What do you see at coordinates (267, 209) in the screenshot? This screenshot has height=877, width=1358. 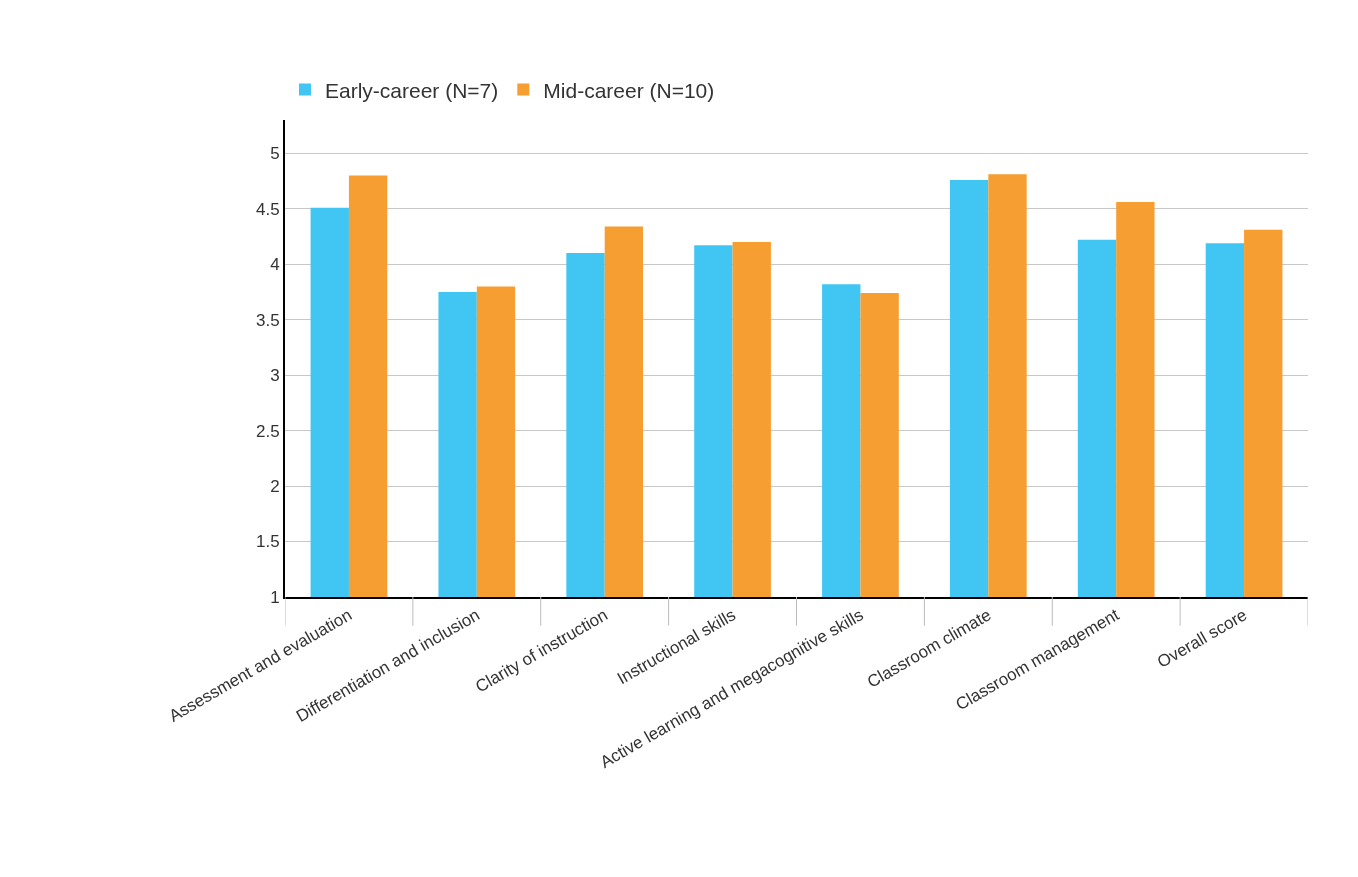 I see `y-tick-label: 4.5` at bounding box center [267, 209].